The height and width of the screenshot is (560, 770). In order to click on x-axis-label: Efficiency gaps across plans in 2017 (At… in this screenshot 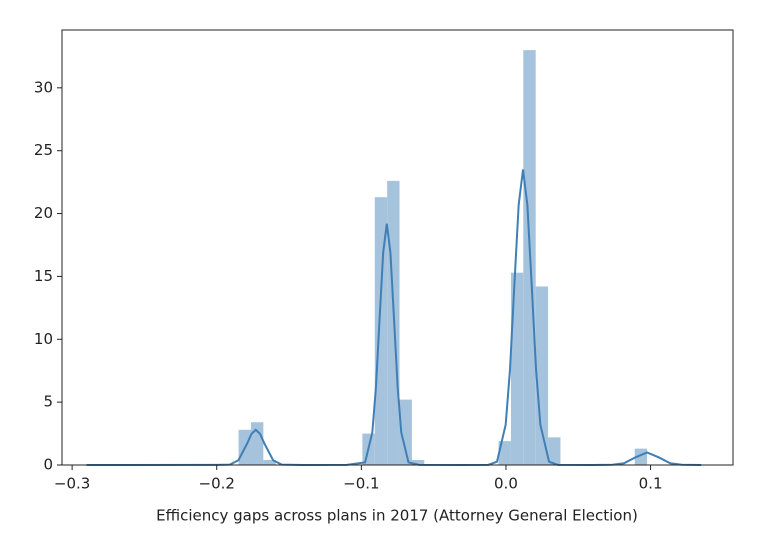, I will do `click(397, 516)`.